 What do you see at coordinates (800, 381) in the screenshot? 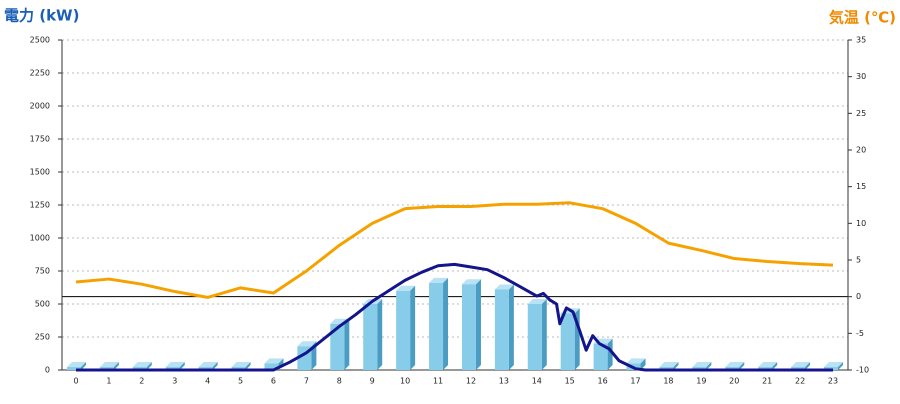
I see `x-tick-label: 22` at bounding box center [800, 381].